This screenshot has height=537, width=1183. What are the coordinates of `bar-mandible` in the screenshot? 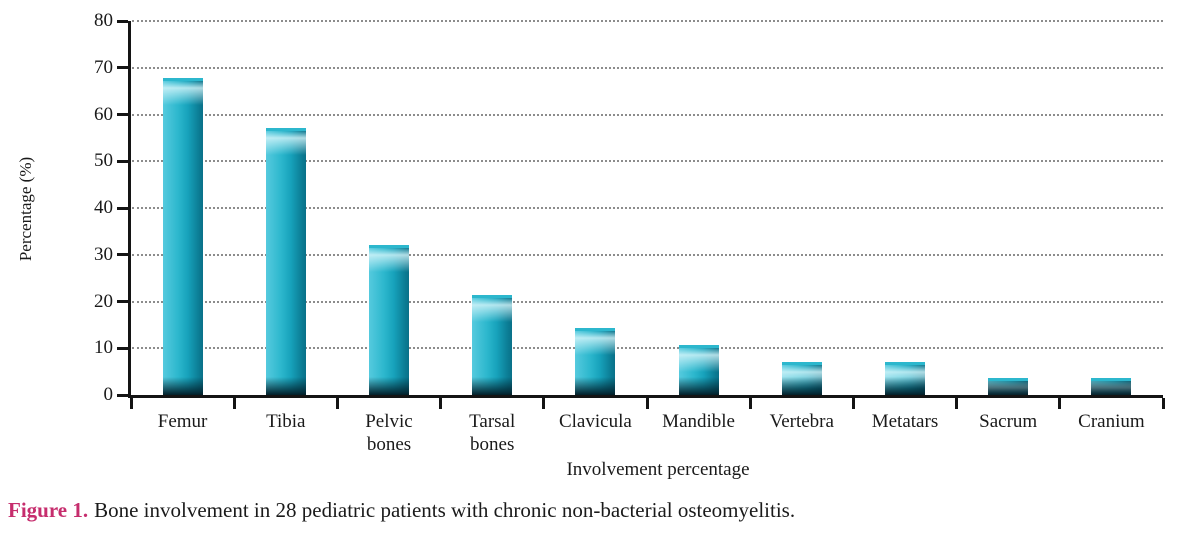 It's located at (698, 369).